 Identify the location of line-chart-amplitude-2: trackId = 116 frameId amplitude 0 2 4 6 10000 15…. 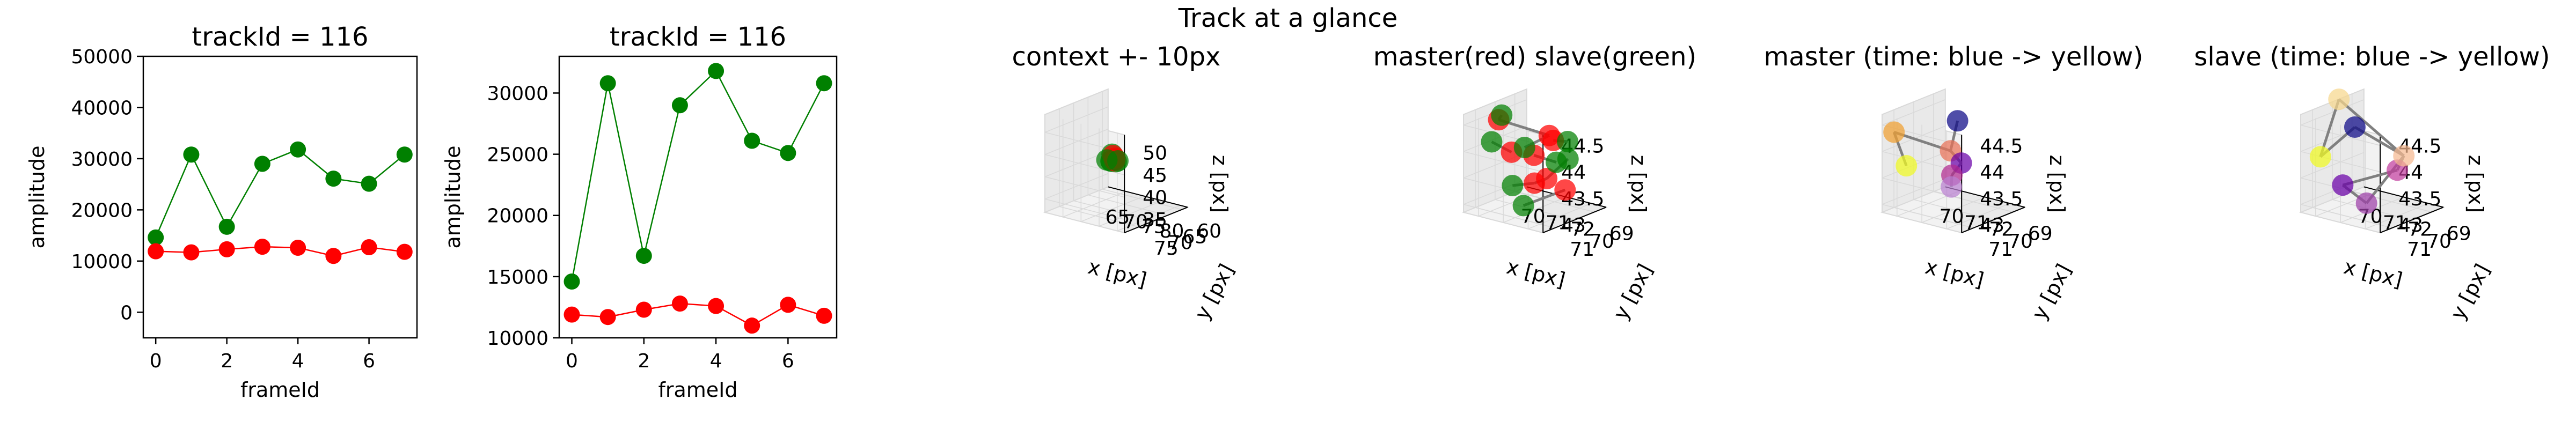
(639, 212).